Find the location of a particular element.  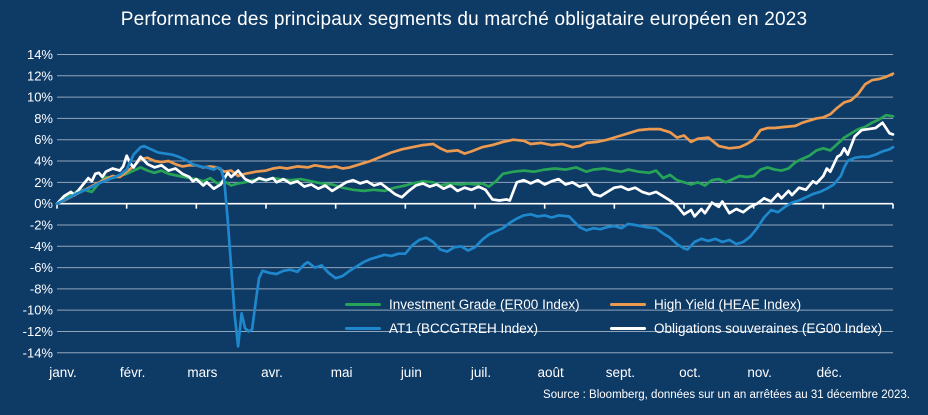

y-tick-label: 6% is located at coordinates (43, 139).